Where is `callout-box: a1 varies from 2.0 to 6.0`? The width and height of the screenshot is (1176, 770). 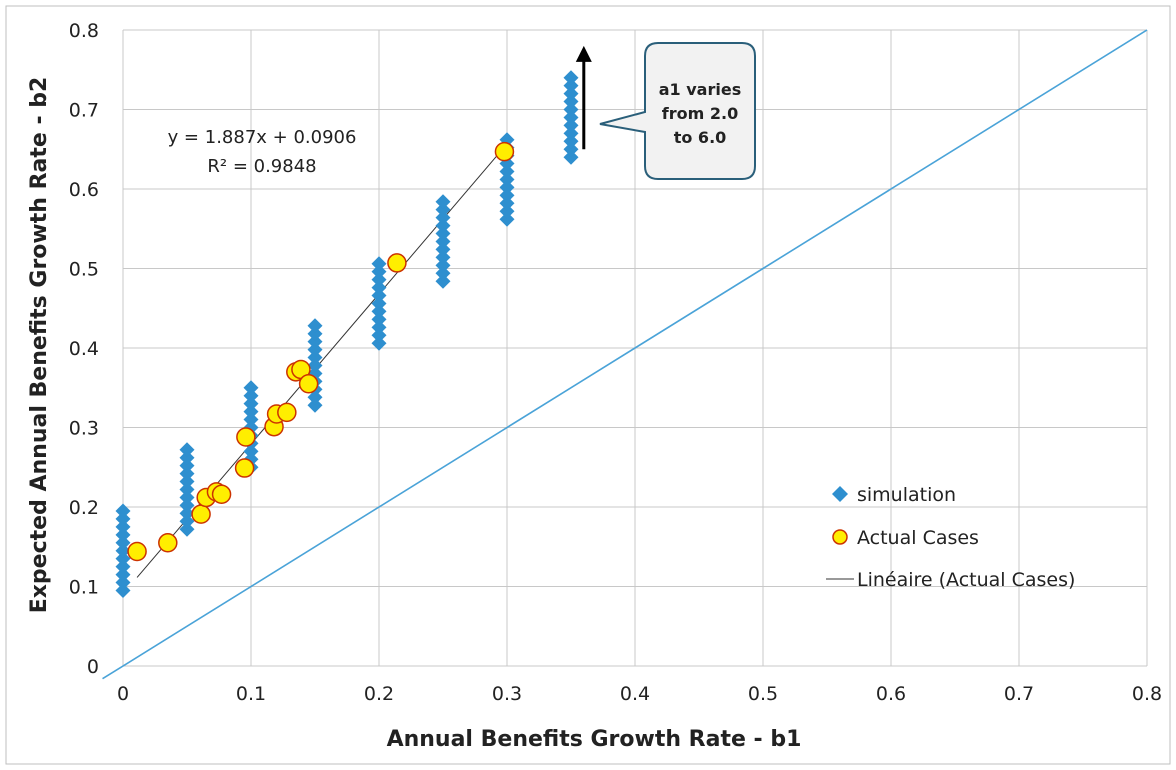
callout-box: a1 varies from 2.0 to 6.0 is located at coordinates (677, 111).